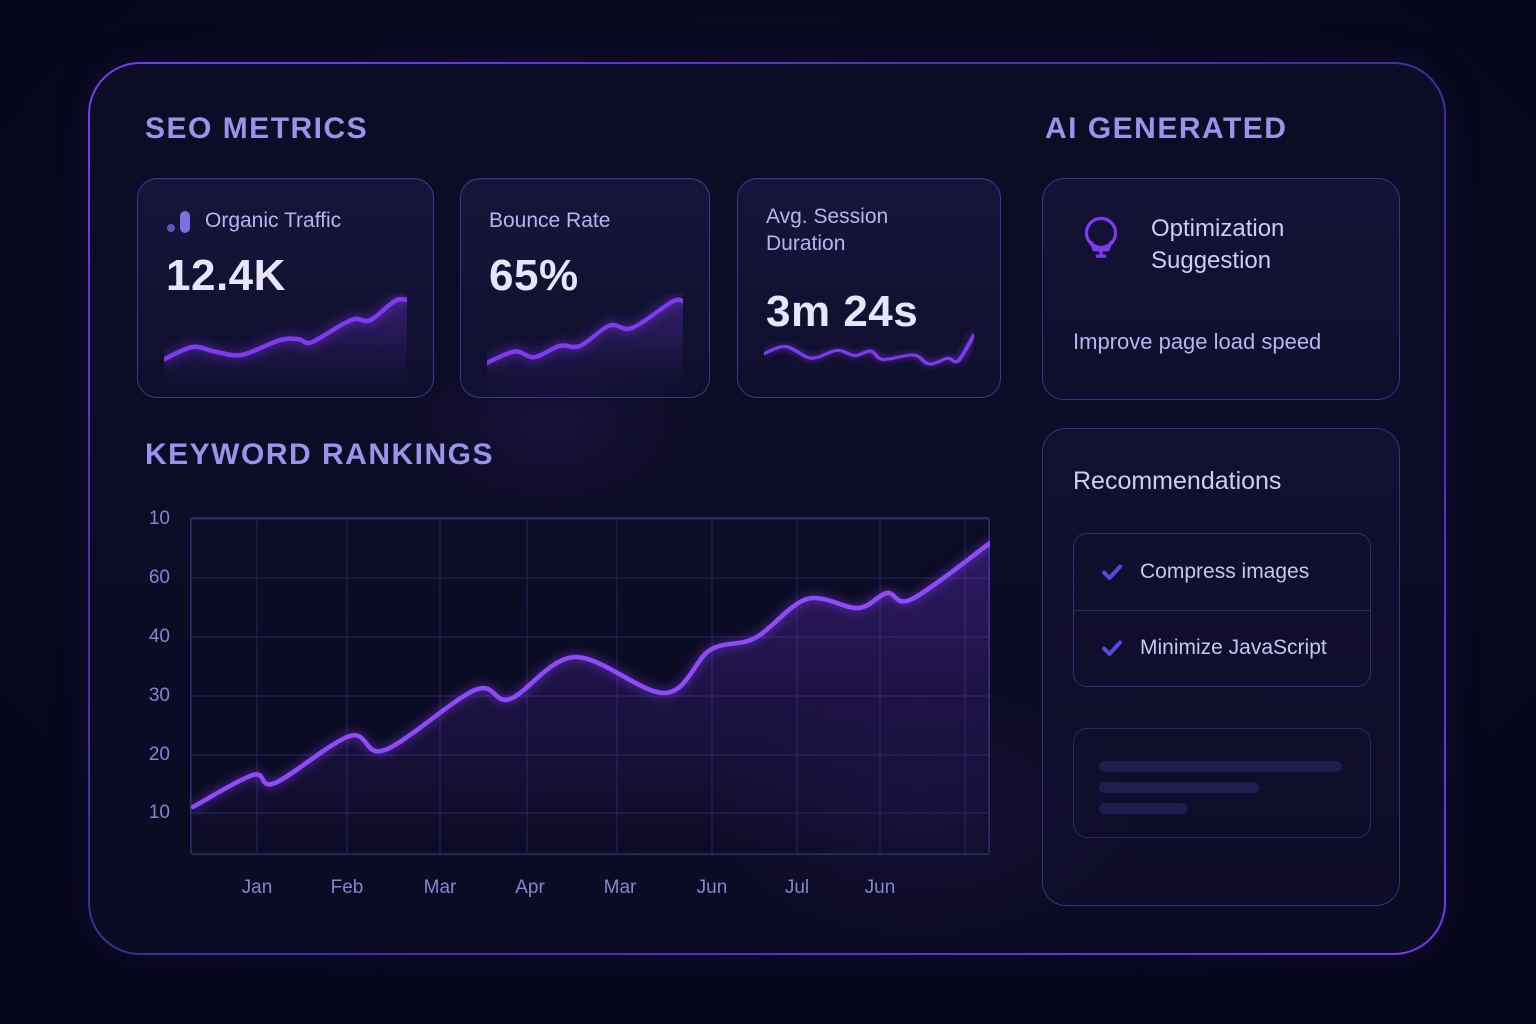 The image size is (1536, 1024). What do you see at coordinates (1225, 571) in the screenshot?
I see `recommendation-label: Compress images` at bounding box center [1225, 571].